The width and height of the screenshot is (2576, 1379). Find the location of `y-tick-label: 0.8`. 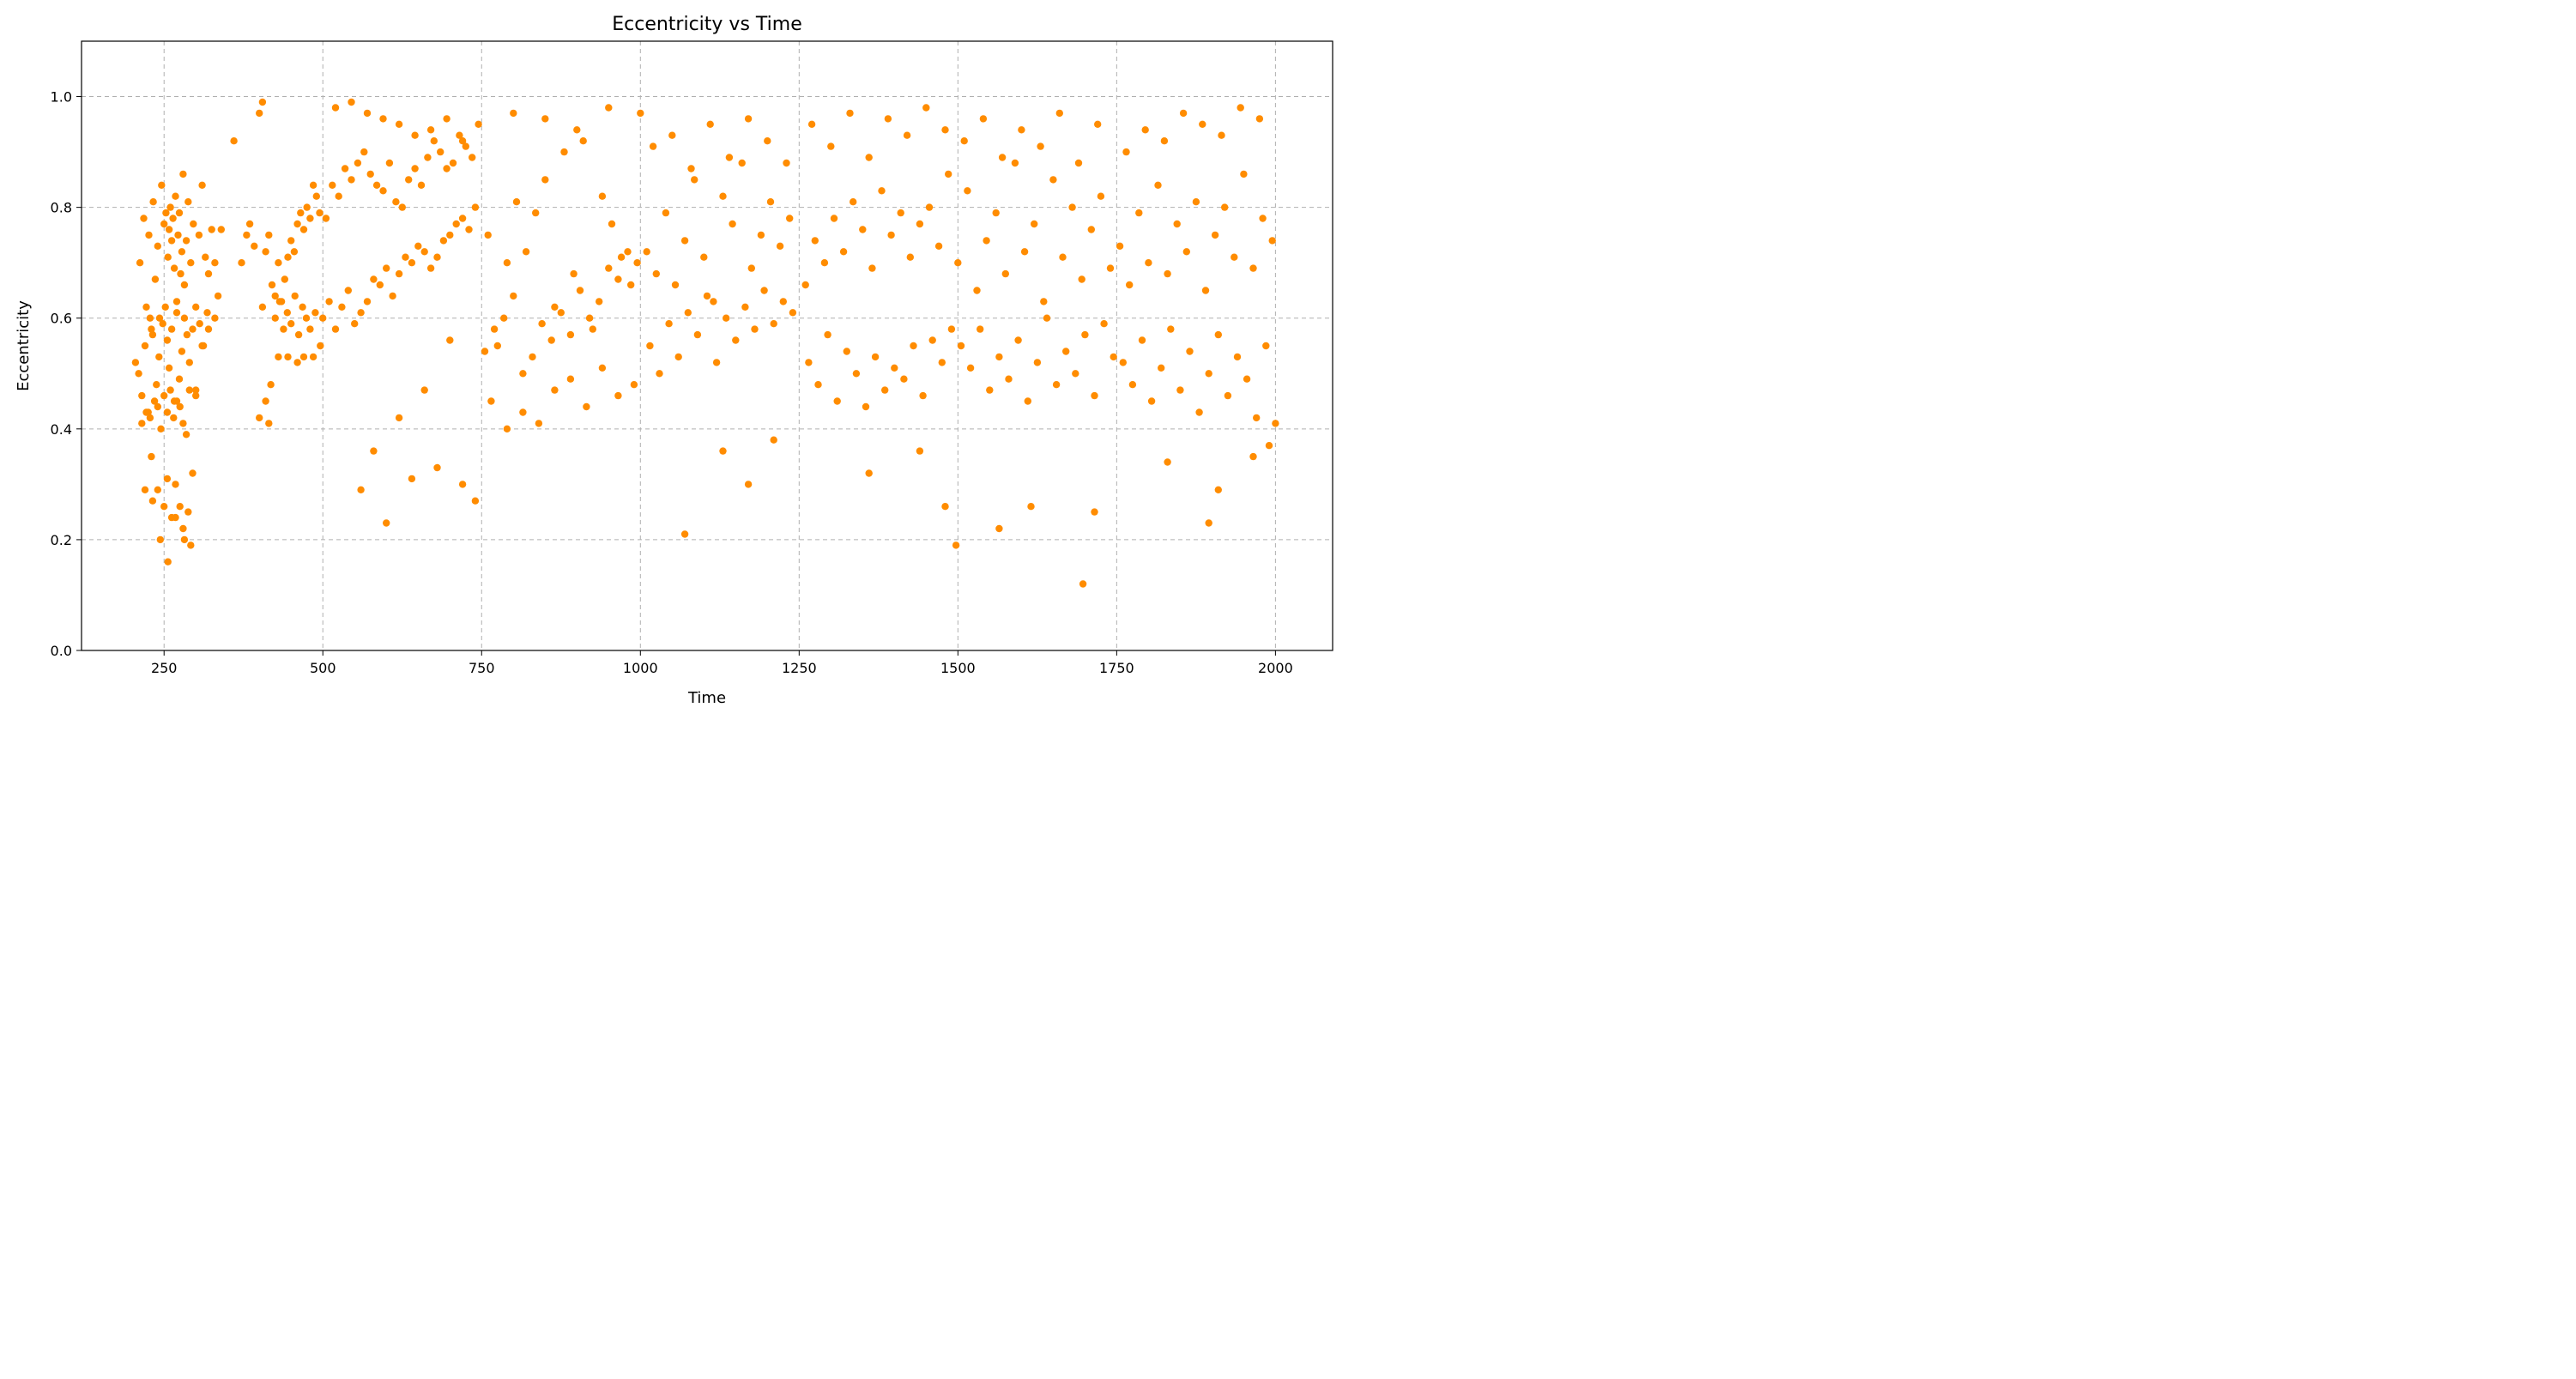

y-tick-label: 0.8 is located at coordinates (61, 208).